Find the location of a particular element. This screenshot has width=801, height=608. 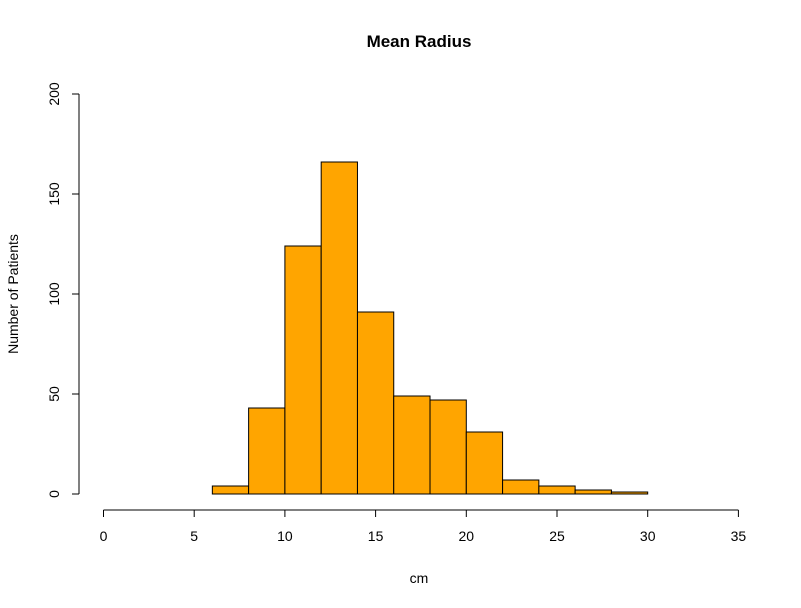

y-axis-label: Number of Patients is located at coordinates (13, 294).